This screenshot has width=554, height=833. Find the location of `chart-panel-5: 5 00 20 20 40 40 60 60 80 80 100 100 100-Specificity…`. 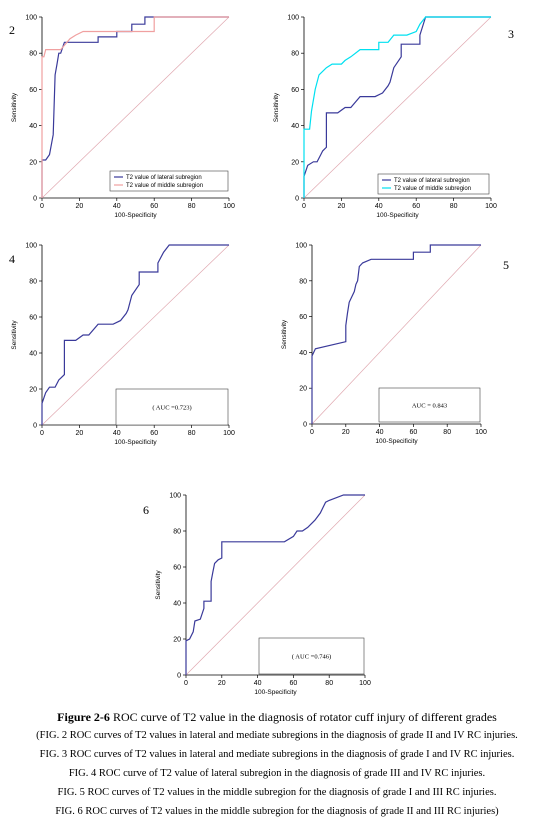

chart-panel-5: 5 00 20 20 40 40 60 60 80 80 100 100 100-Specificity… is located at coordinates (395, 344).